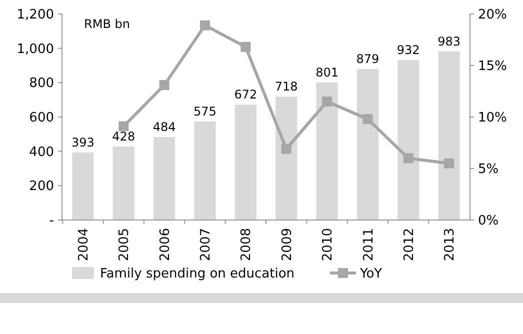  Describe the element at coordinates (246, 95) in the screenshot. I see `data-label: 672` at that location.